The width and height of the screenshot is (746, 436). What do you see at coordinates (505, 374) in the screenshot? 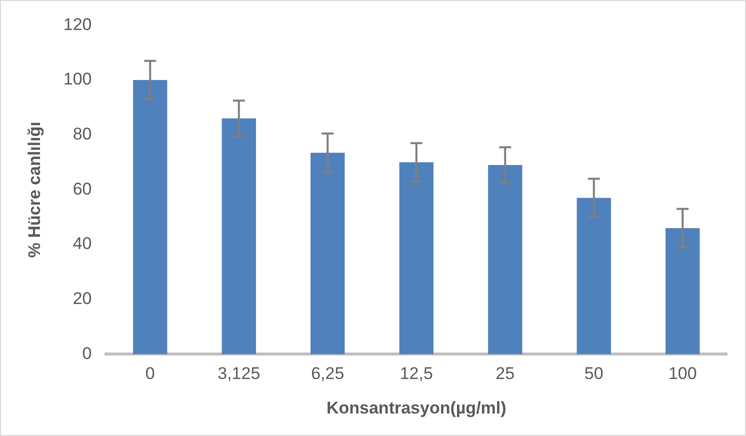
I see `x-tick-label: 25` at bounding box center [505, 374].